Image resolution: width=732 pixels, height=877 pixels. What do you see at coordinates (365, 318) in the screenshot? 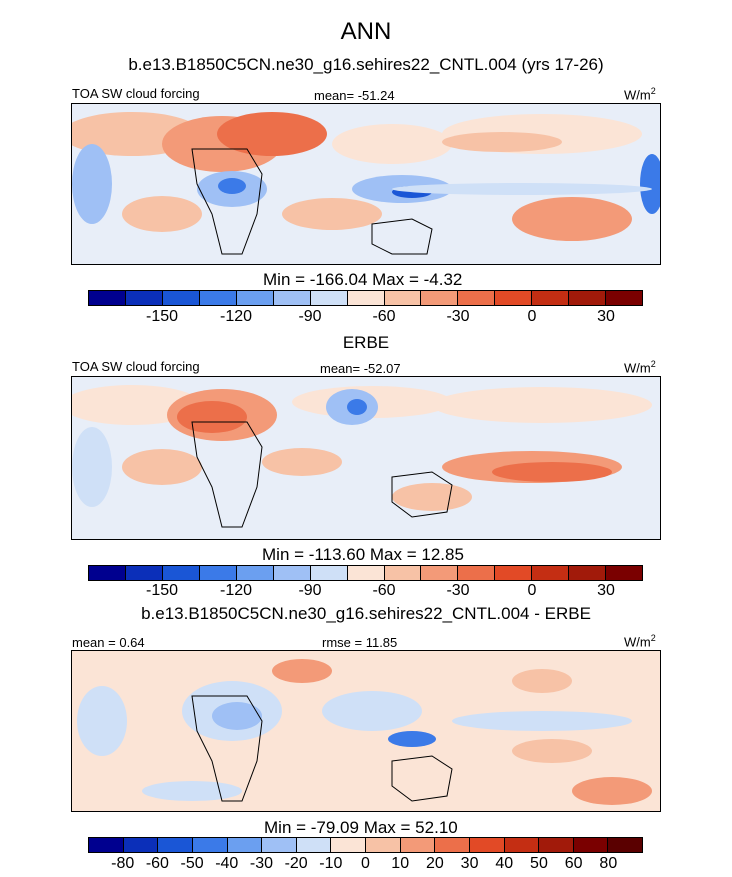
I see `panel-1-colorbar-ticks: -150 -120 -90 -60 -30 0 30` at bounding box center [365, 318].